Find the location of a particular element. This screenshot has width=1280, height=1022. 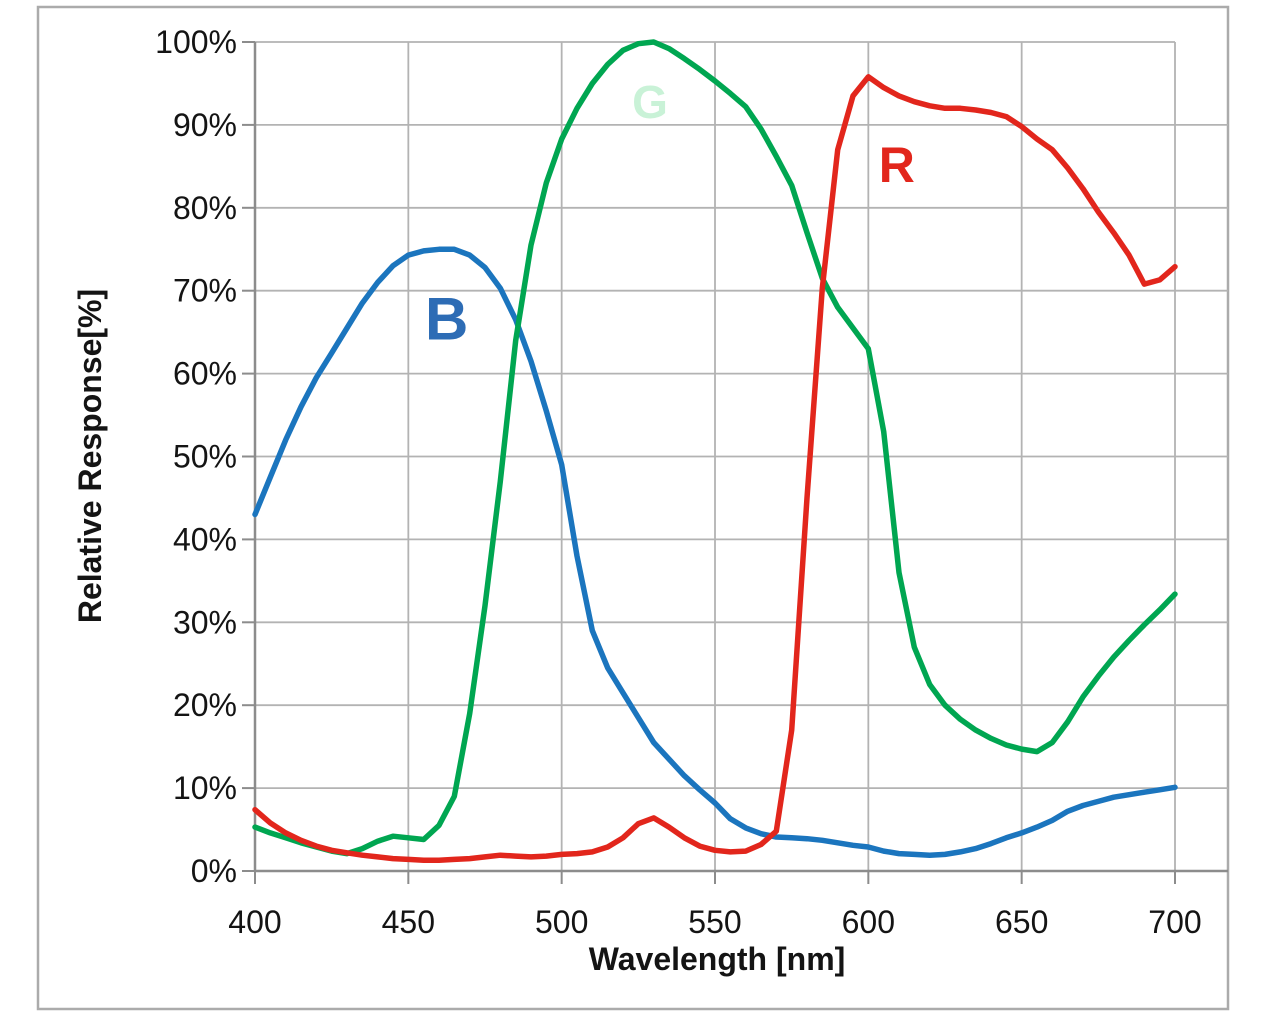

x-tick-label-600: 600 is located at coordinates (868, 922).